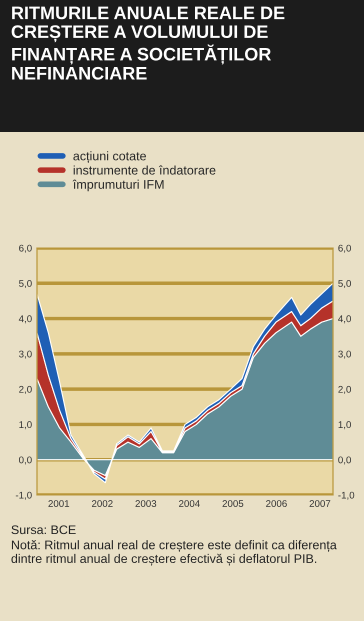 The image size is (364, 621). What do you see at coordinates (118, 186) in the screenshot?
I see `legend-label: împrumuturi IFM` at bounding box center [118, 186].